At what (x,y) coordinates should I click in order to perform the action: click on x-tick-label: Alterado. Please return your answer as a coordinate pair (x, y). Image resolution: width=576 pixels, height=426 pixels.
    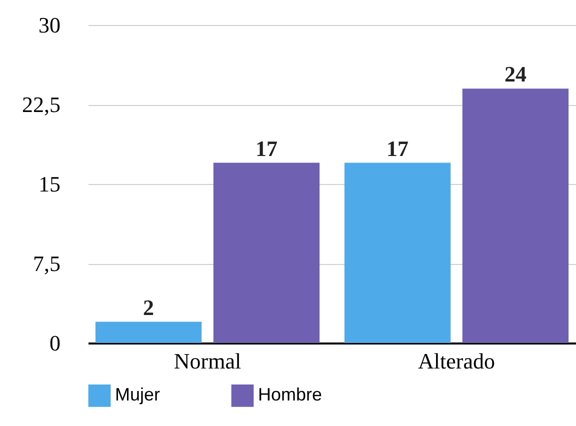
    Looking at the image, I should click on (456, 361).